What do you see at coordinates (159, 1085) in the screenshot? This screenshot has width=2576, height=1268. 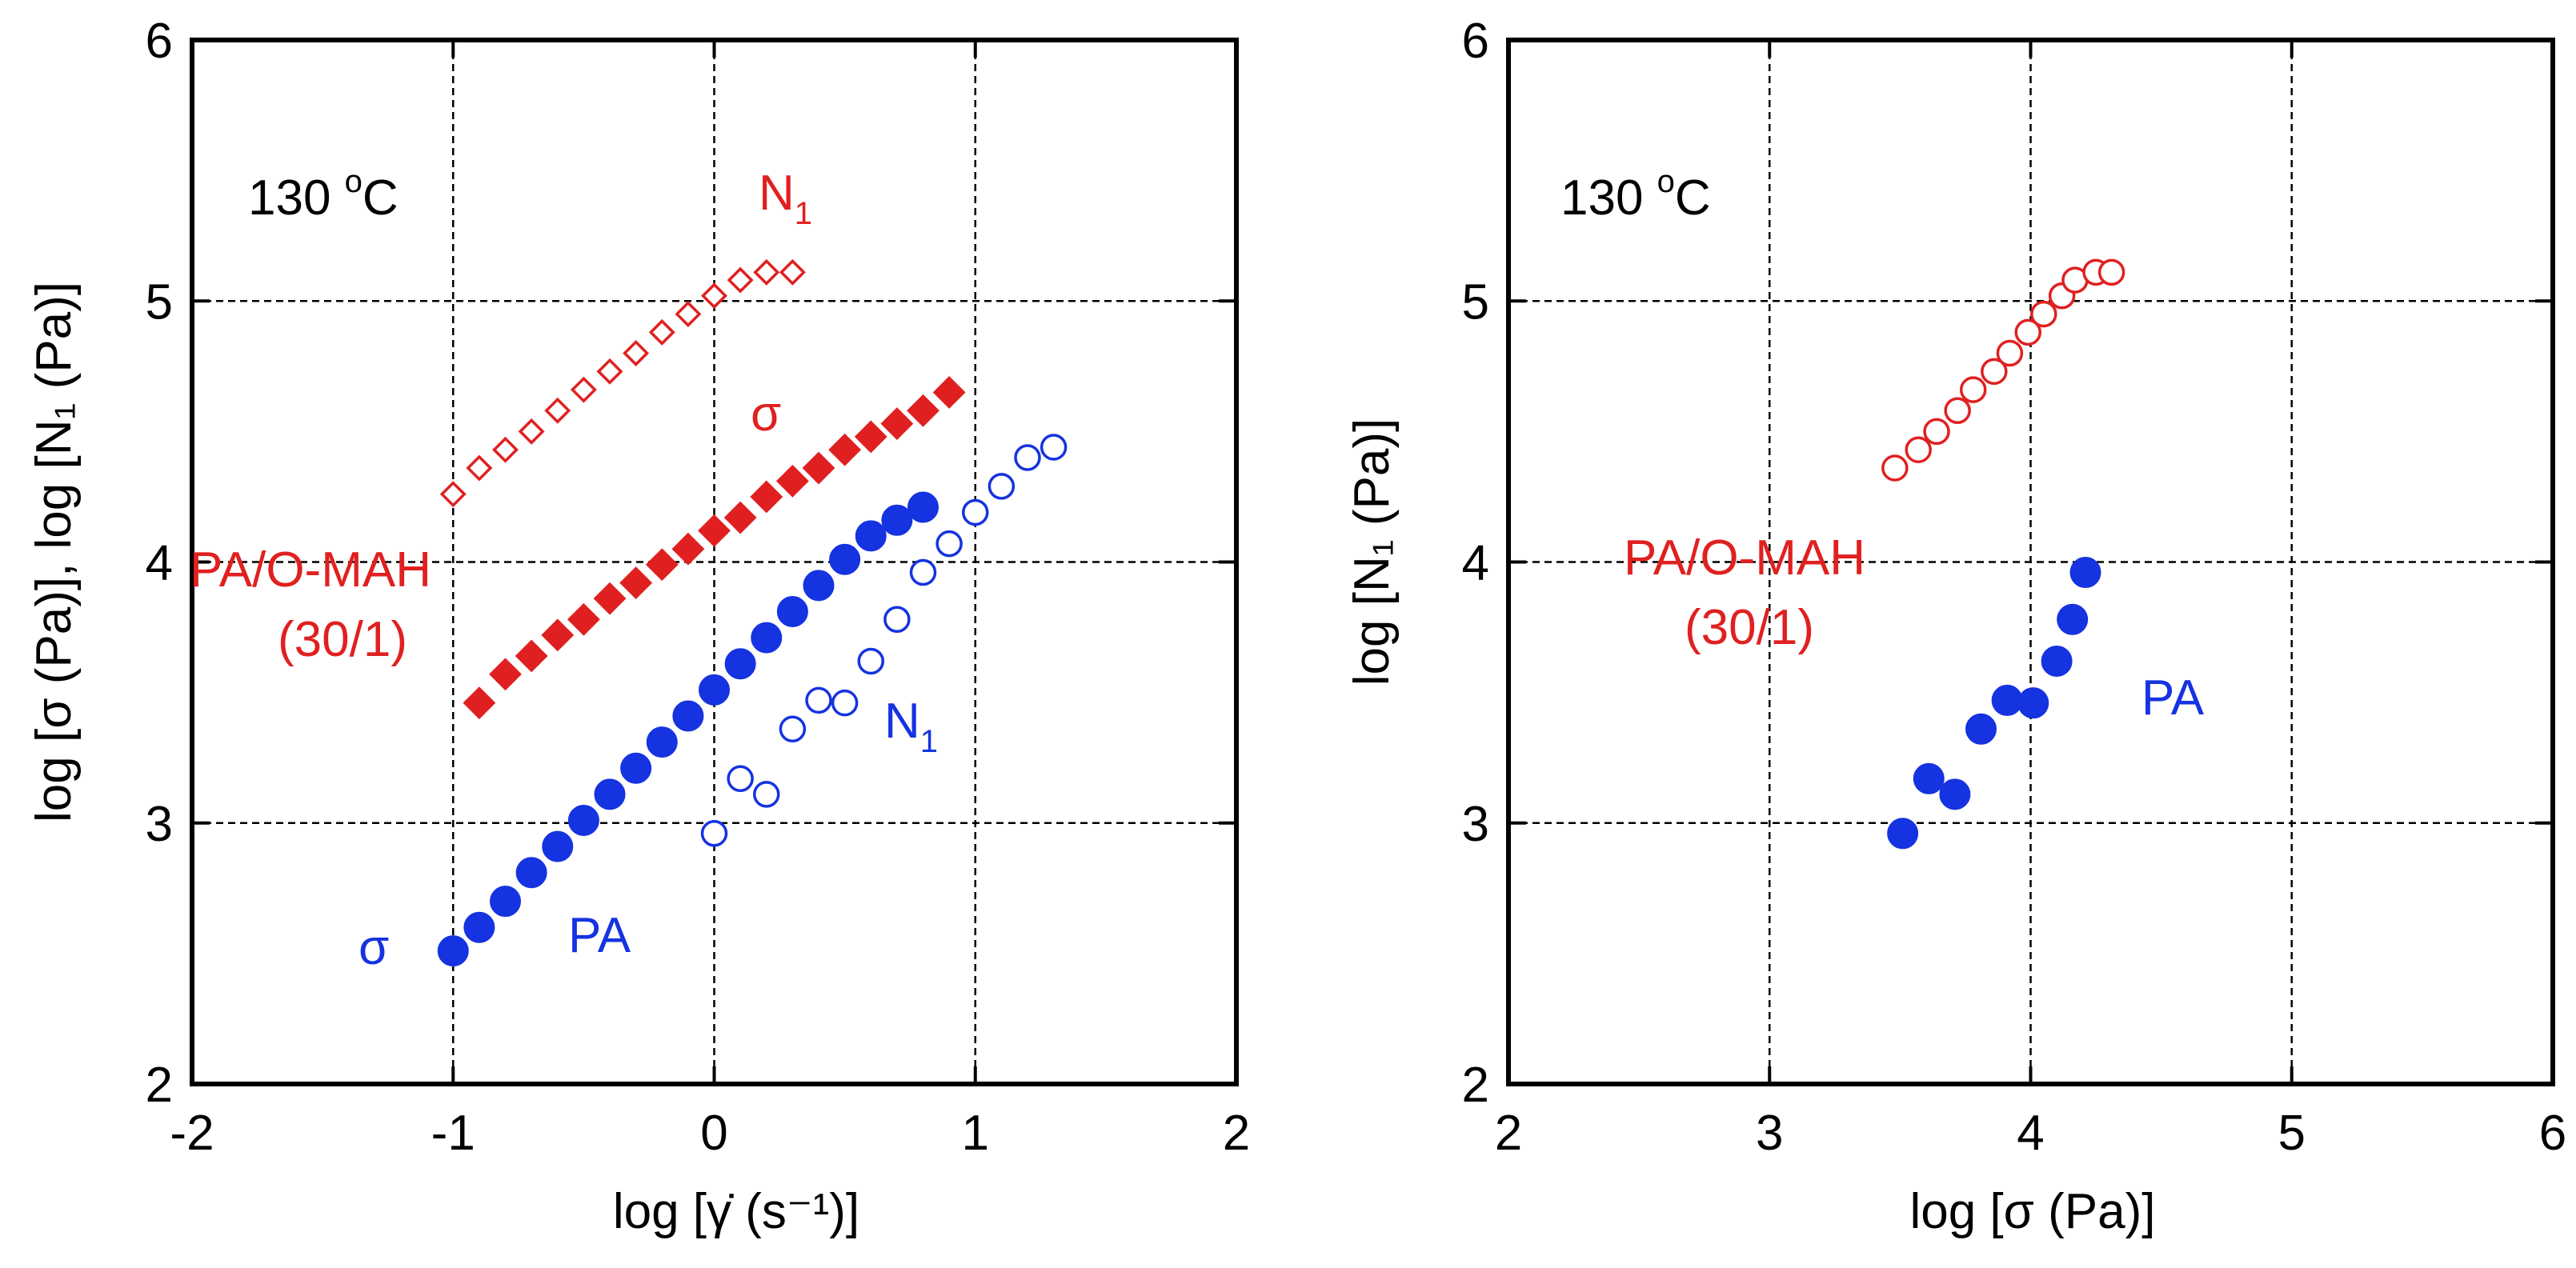 I see `y-tick-label: 2` at bounding box center [159, 1085].